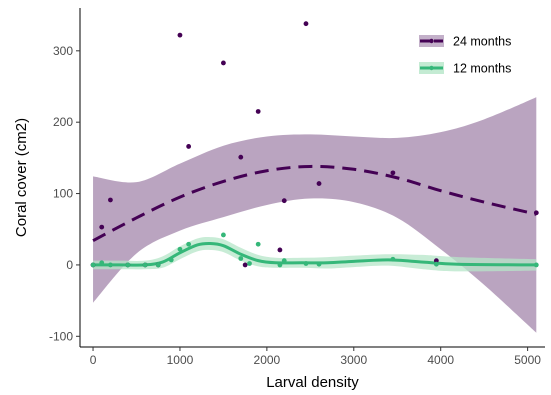 Image resolution: width=551 pixels, height=395 pixels. Describe the element at coordinates (482, 69) in the screenshot. I see `legend-label-12-months: 12 months` at that location.